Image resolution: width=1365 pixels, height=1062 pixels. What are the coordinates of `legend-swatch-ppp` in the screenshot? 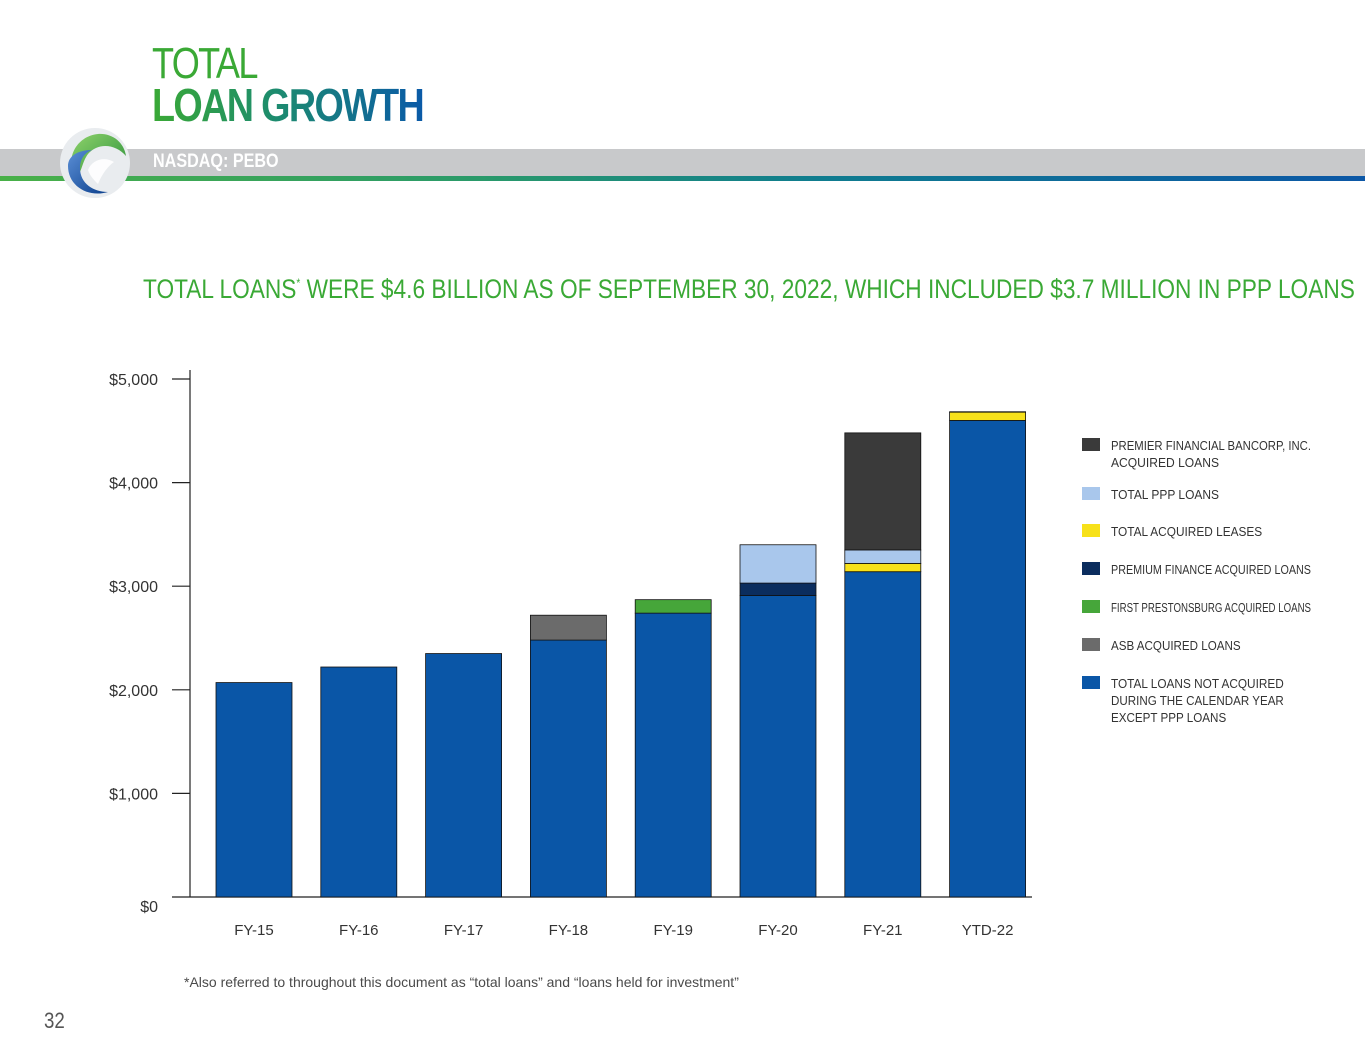 It's located at (1091, 493).